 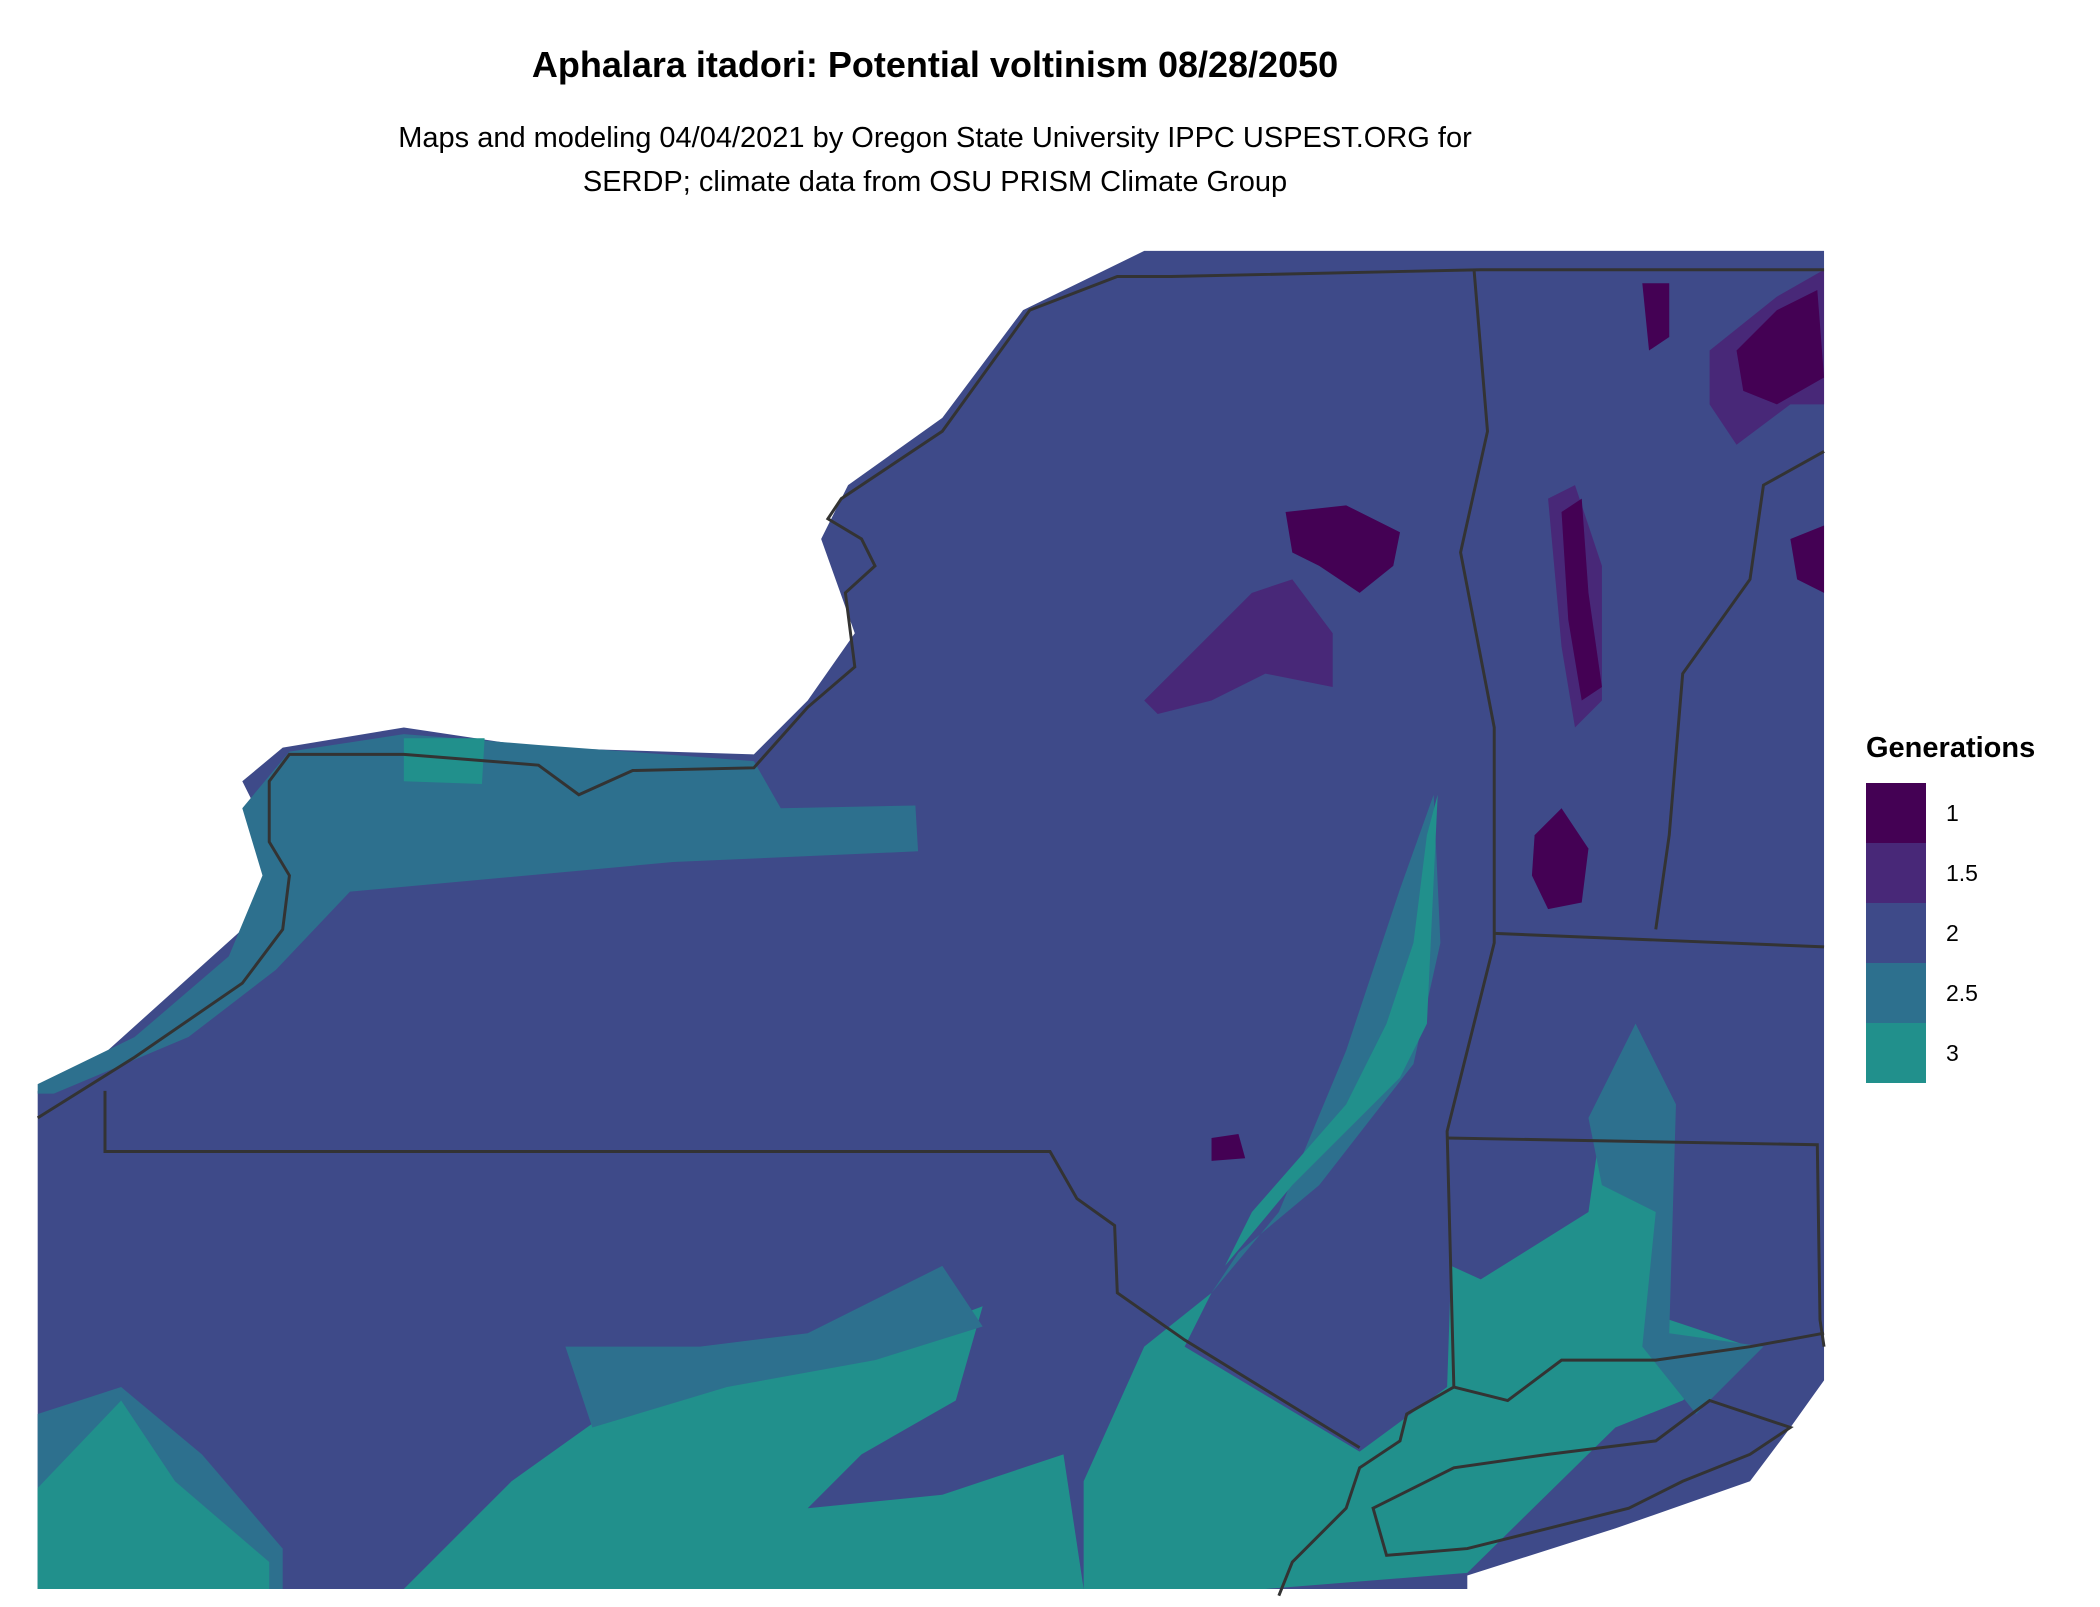 I want to click on region-gen-1-vt-south, so click(x=1560, y=859).